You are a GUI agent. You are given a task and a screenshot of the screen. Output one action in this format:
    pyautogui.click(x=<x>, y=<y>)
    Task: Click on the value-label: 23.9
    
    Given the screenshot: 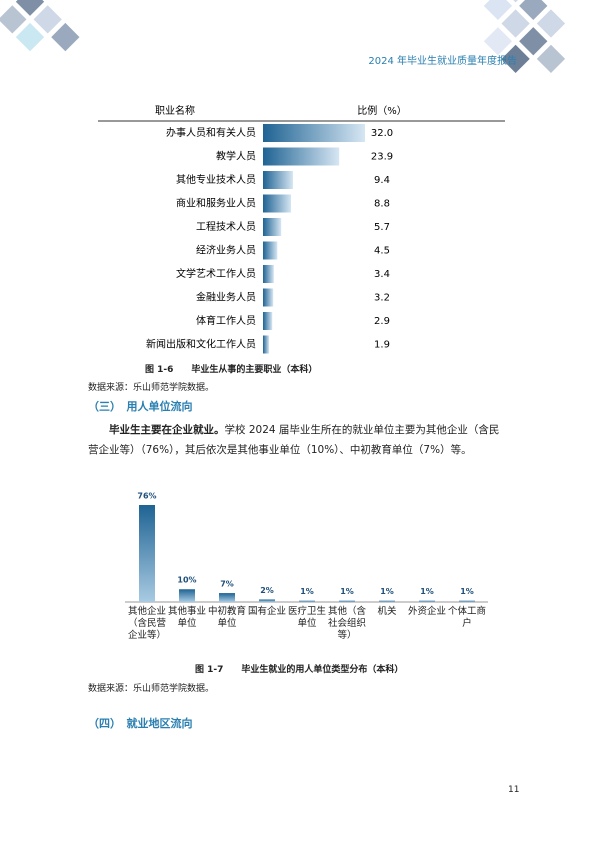 What is the action you would take?
    pyautogui.click(x=382, y=157)
    